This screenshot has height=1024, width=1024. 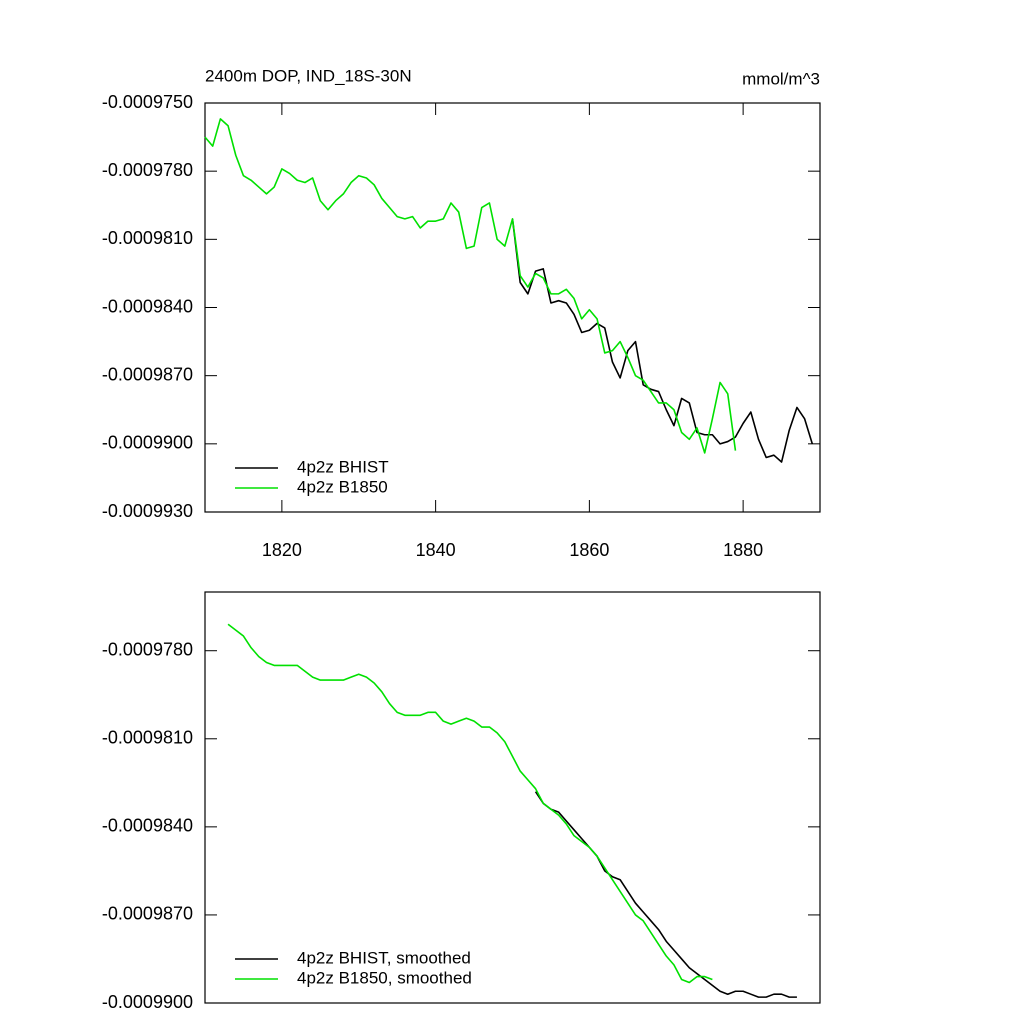 I want to click on legend-label: 4p2z B1850, so click(x=342, y=486).